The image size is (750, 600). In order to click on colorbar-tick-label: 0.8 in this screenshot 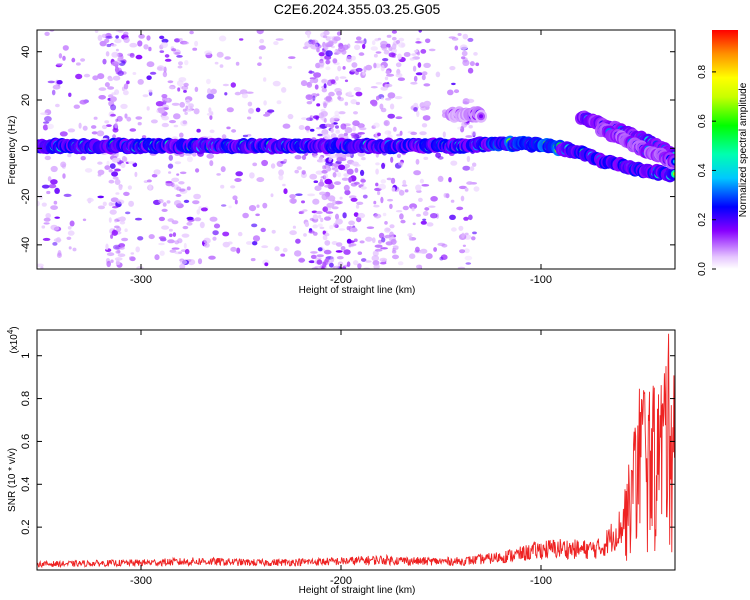, I will do `click(702, 71)`.